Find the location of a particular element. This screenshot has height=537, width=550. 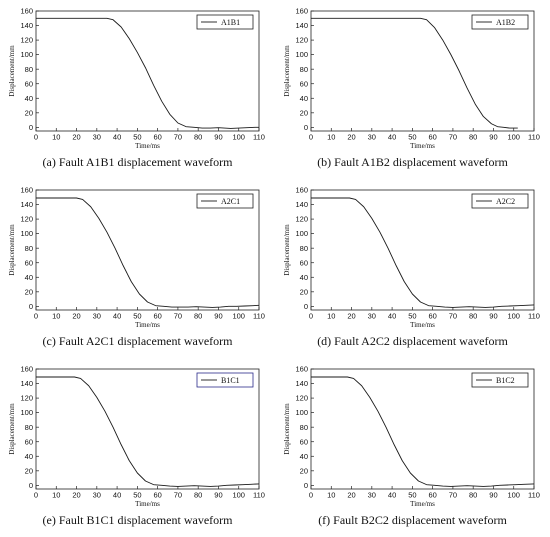

chart-c-y-tick-label: 0 is located at coordinates (31, 306).